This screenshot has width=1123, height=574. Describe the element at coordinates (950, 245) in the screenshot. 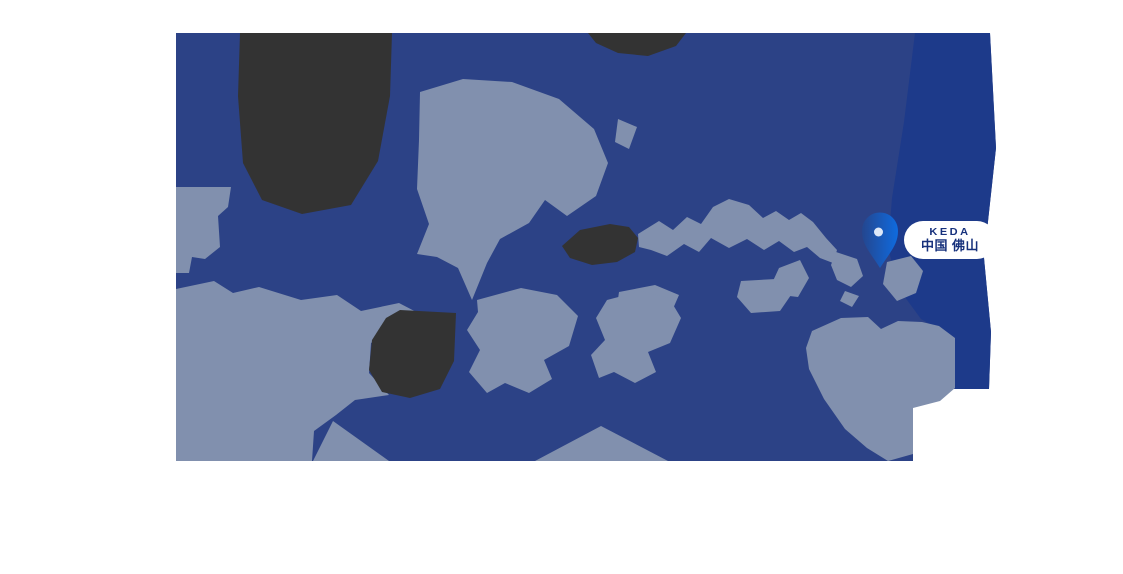

I see `marker-location-text: 中国 佛山` at that location.